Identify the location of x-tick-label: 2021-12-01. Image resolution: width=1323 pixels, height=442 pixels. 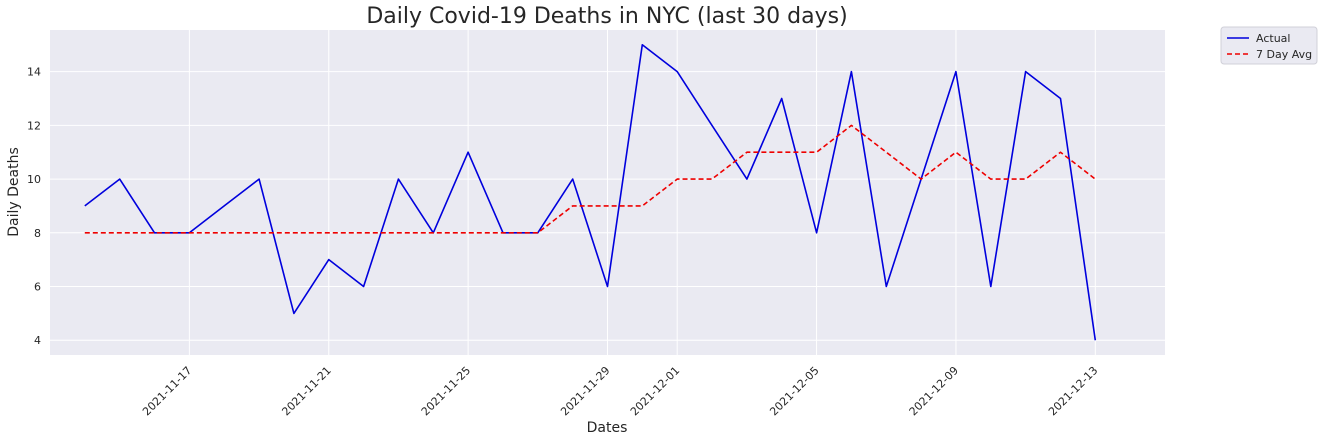
(655, 391).